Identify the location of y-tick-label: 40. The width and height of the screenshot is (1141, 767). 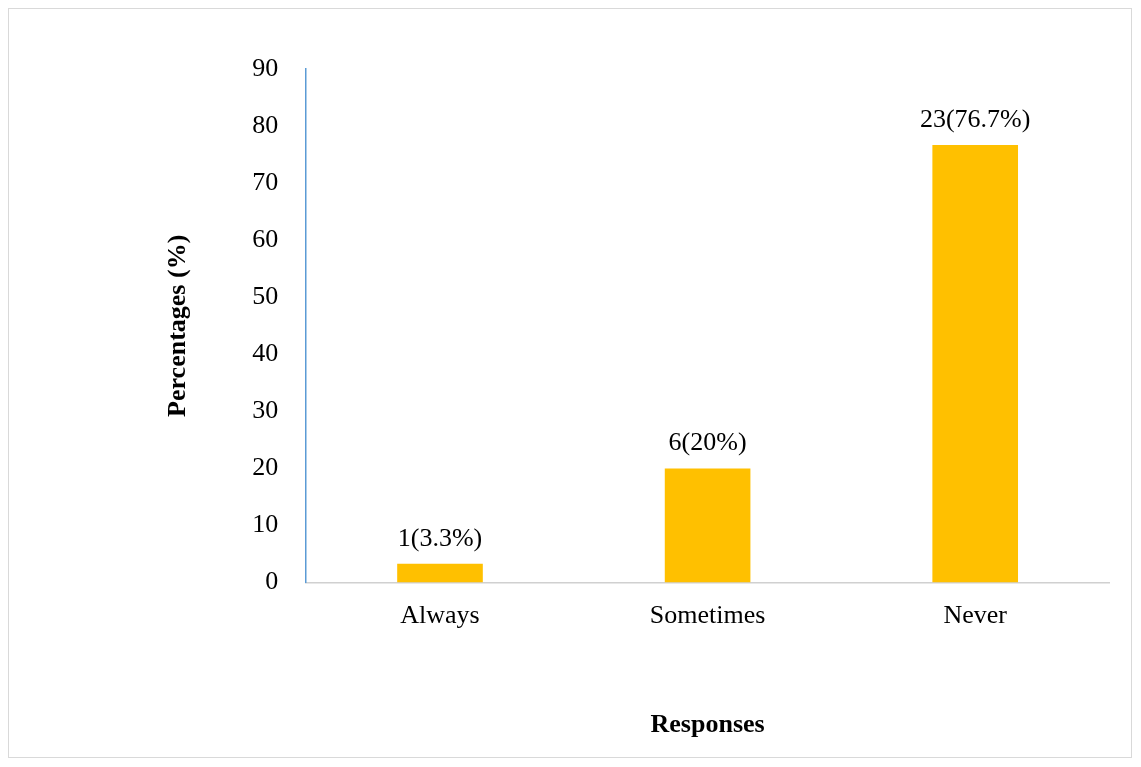
(265, 353).